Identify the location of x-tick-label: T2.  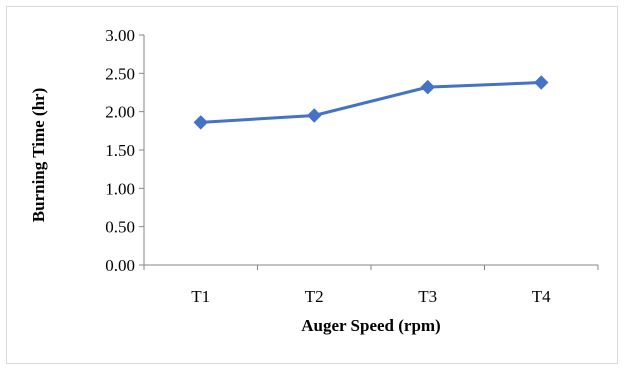
(314, 296).